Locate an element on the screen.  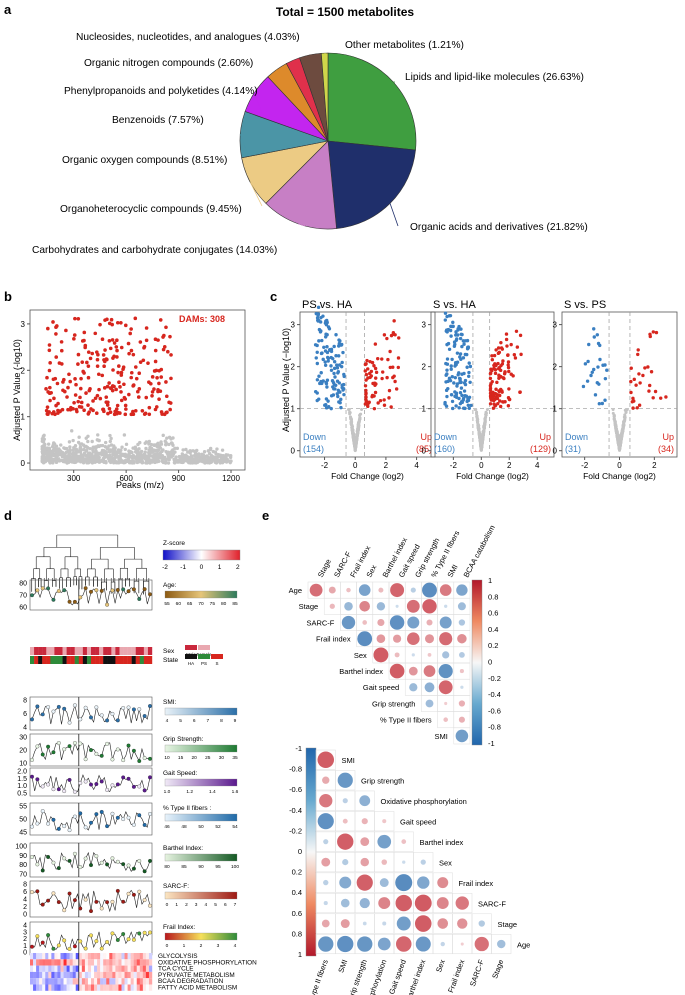
track-legend-tick: 5 is located at coordinates (215, 905).